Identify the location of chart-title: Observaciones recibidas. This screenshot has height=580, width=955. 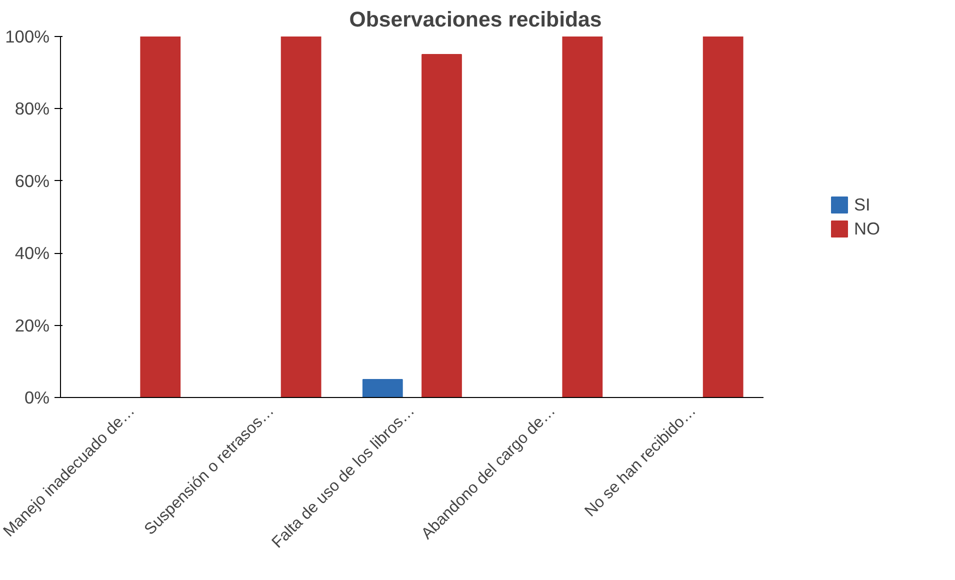
(475, 20).